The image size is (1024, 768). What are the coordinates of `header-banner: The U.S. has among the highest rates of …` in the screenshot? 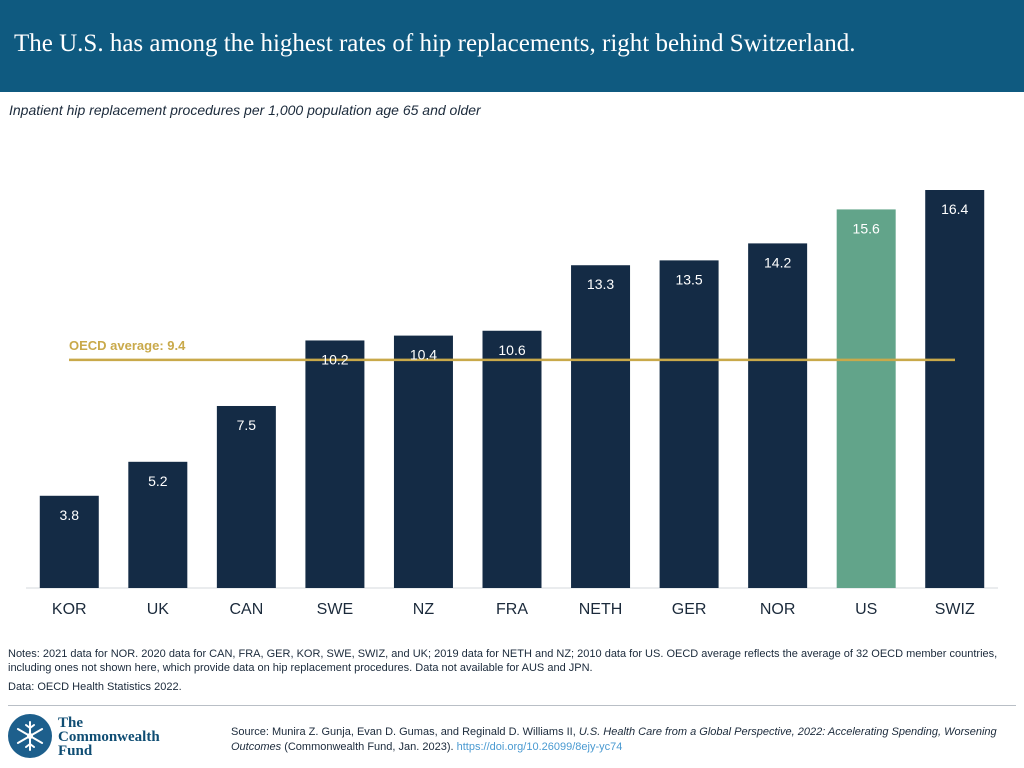 It's located at (512, 46).